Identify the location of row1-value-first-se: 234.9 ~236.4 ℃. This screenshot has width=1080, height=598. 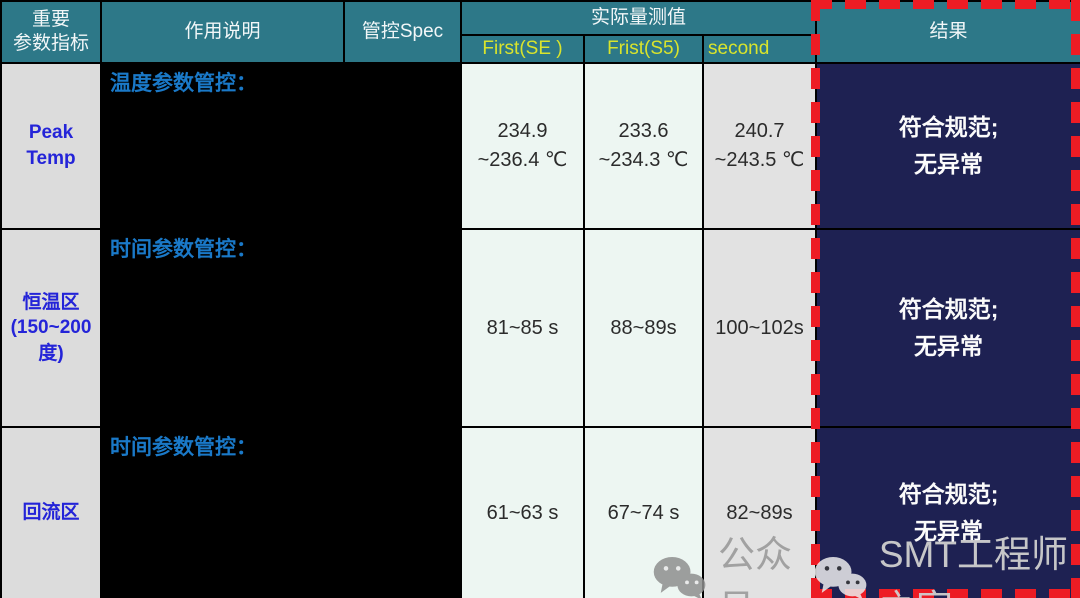
(522, 146).